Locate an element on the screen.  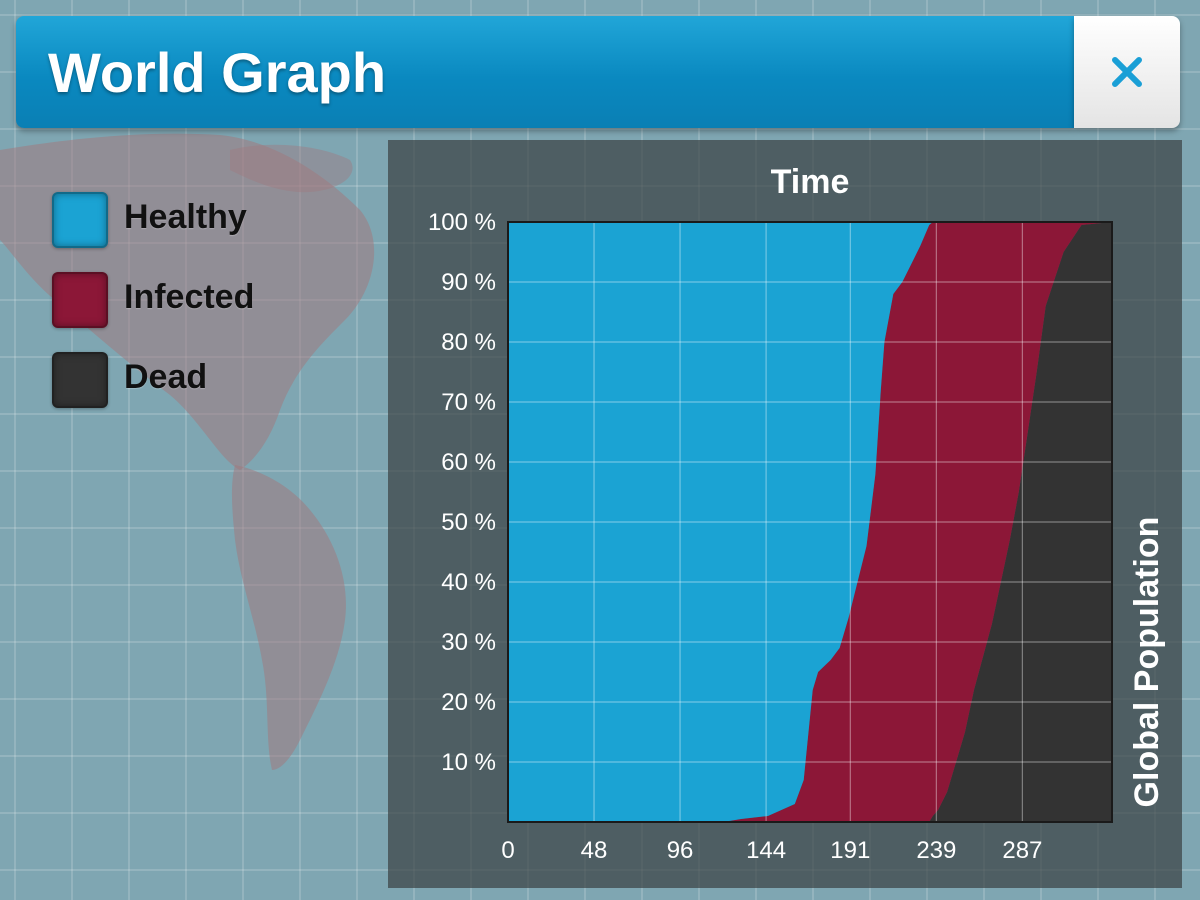
y-tick-label: 80 % is located at coordinates (468, 342).